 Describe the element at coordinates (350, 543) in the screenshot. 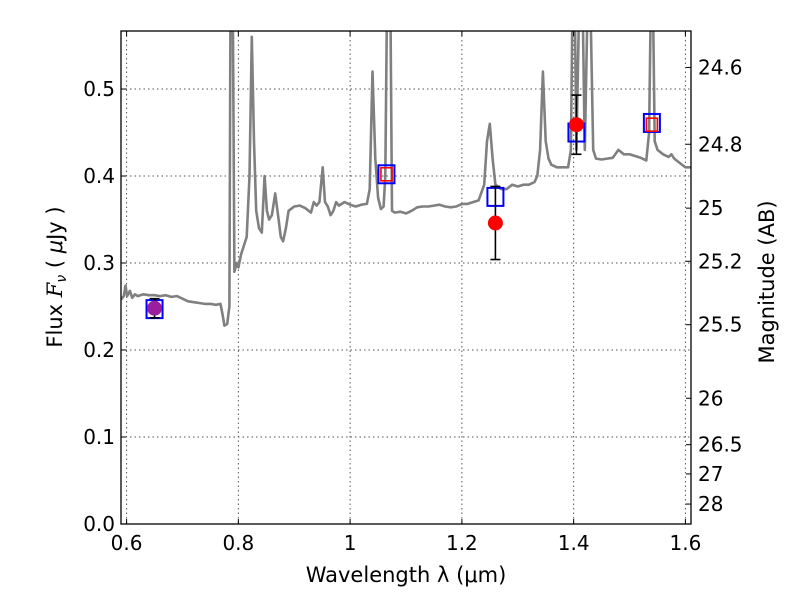

I see `x-tick-label: 1` at that location.